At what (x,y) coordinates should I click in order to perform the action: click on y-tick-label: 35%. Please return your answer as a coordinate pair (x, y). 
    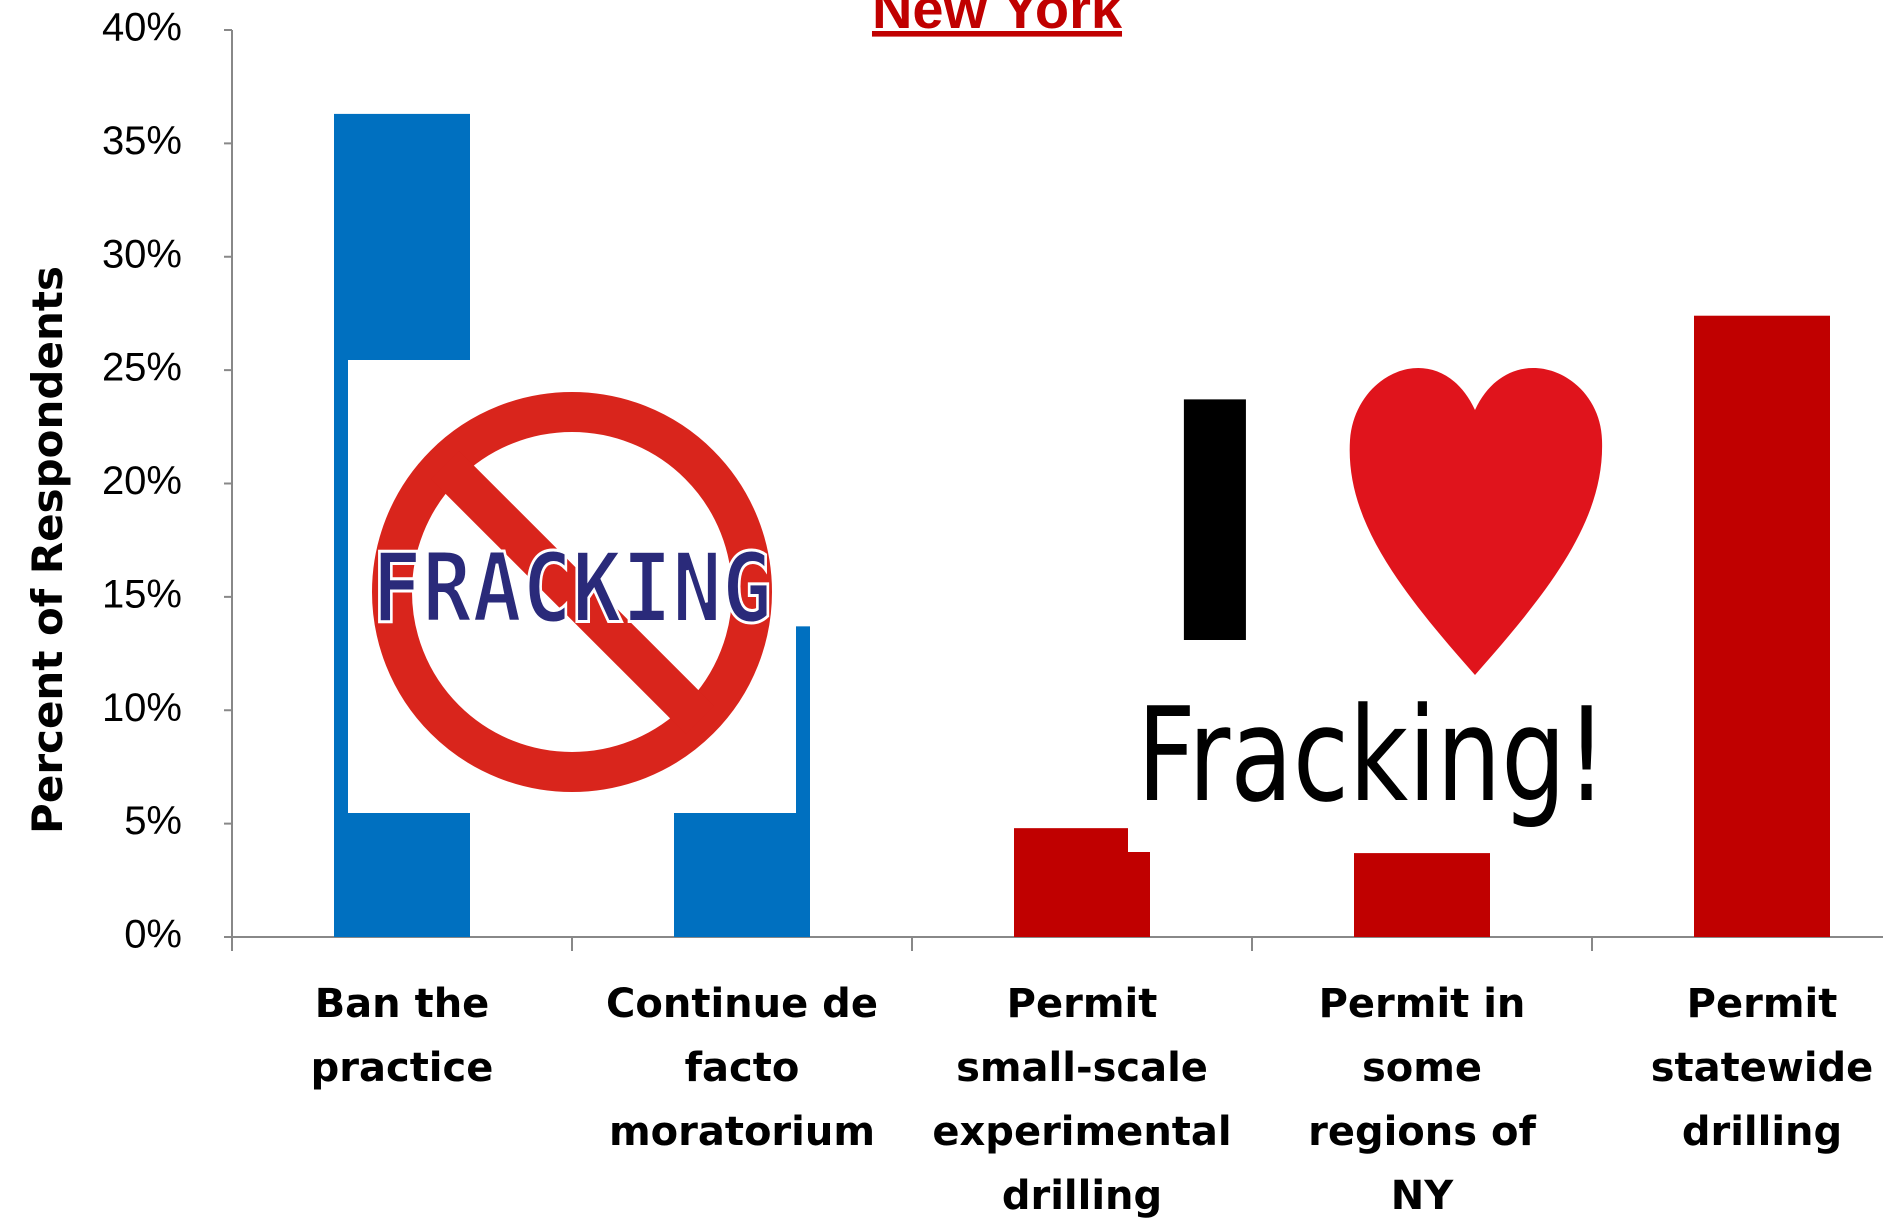
    Looking at the image, I should click on (142, 141).